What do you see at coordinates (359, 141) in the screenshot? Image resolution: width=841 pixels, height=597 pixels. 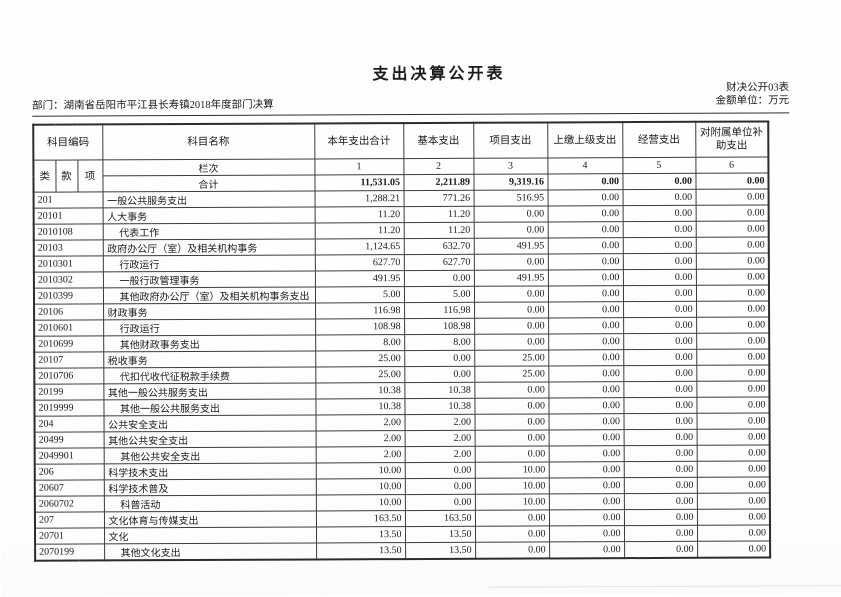 I see `header-col-total: 本年支出合计` at bounding box center [359, 141].